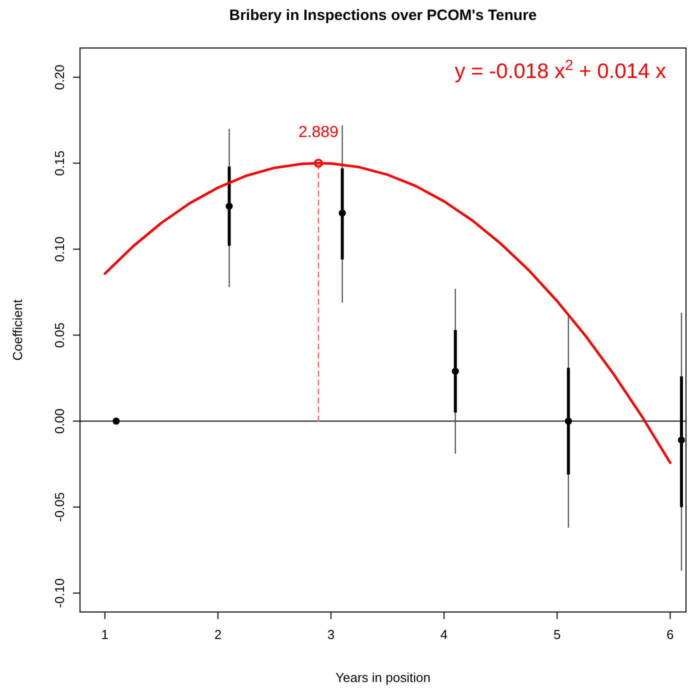 The height and width of the screenshot is (690, 690). I want to click on x-tick-label: 5, so click(557, 634).